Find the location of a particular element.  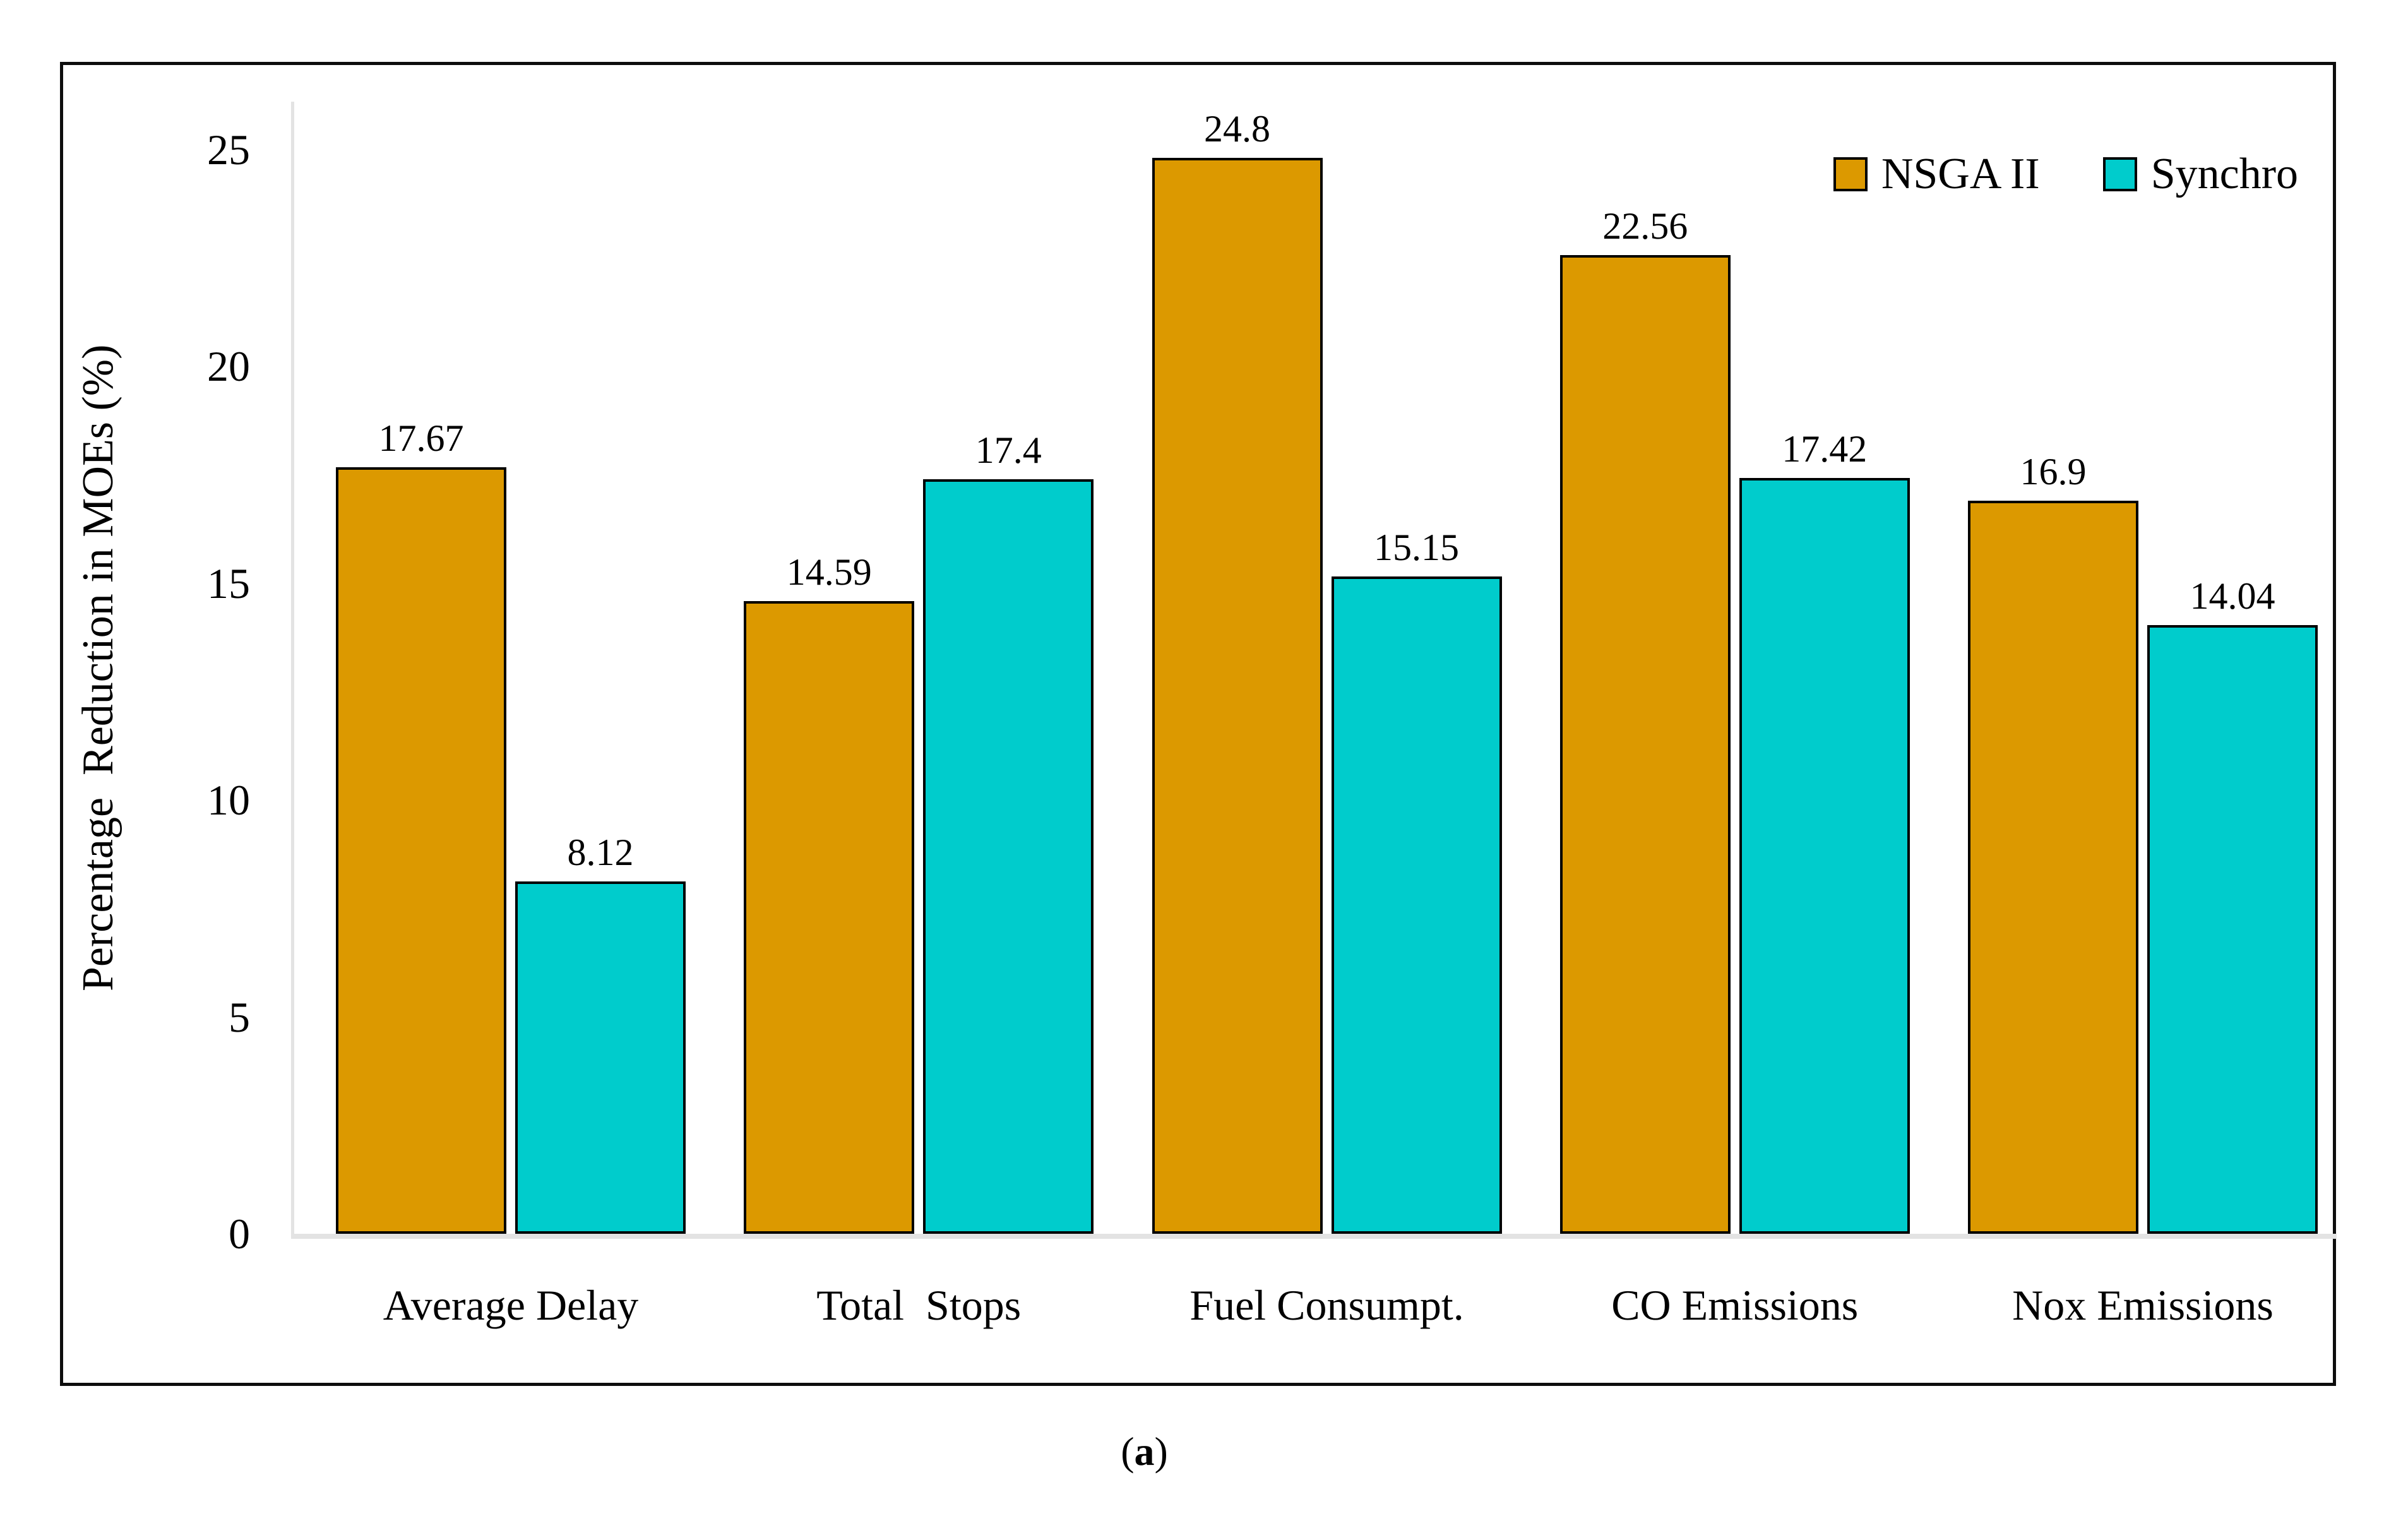

bar-value-label: 22.56 is located at coordinates (1645, 226).